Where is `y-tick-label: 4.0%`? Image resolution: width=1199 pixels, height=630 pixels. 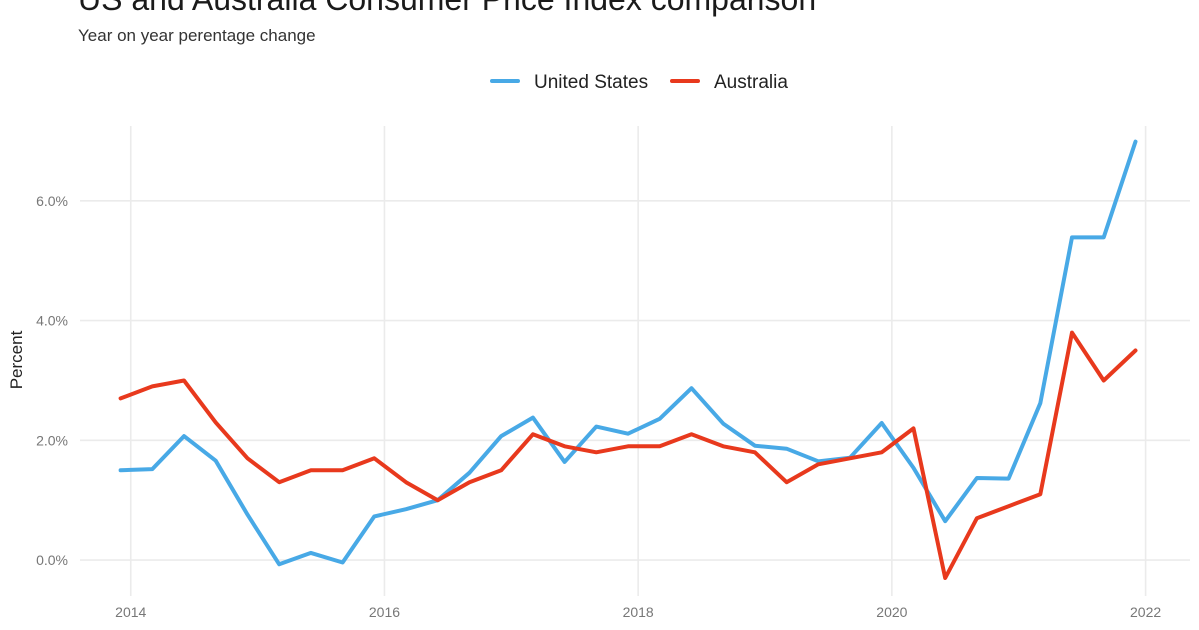
y-tick-label: 4.0% is located at coordinates (52, 321).